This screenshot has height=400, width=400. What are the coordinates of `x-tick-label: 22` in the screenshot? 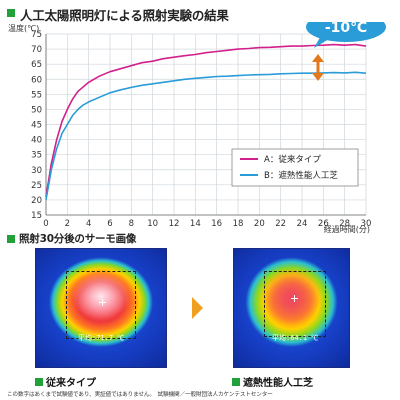 It's located at (280, 224).